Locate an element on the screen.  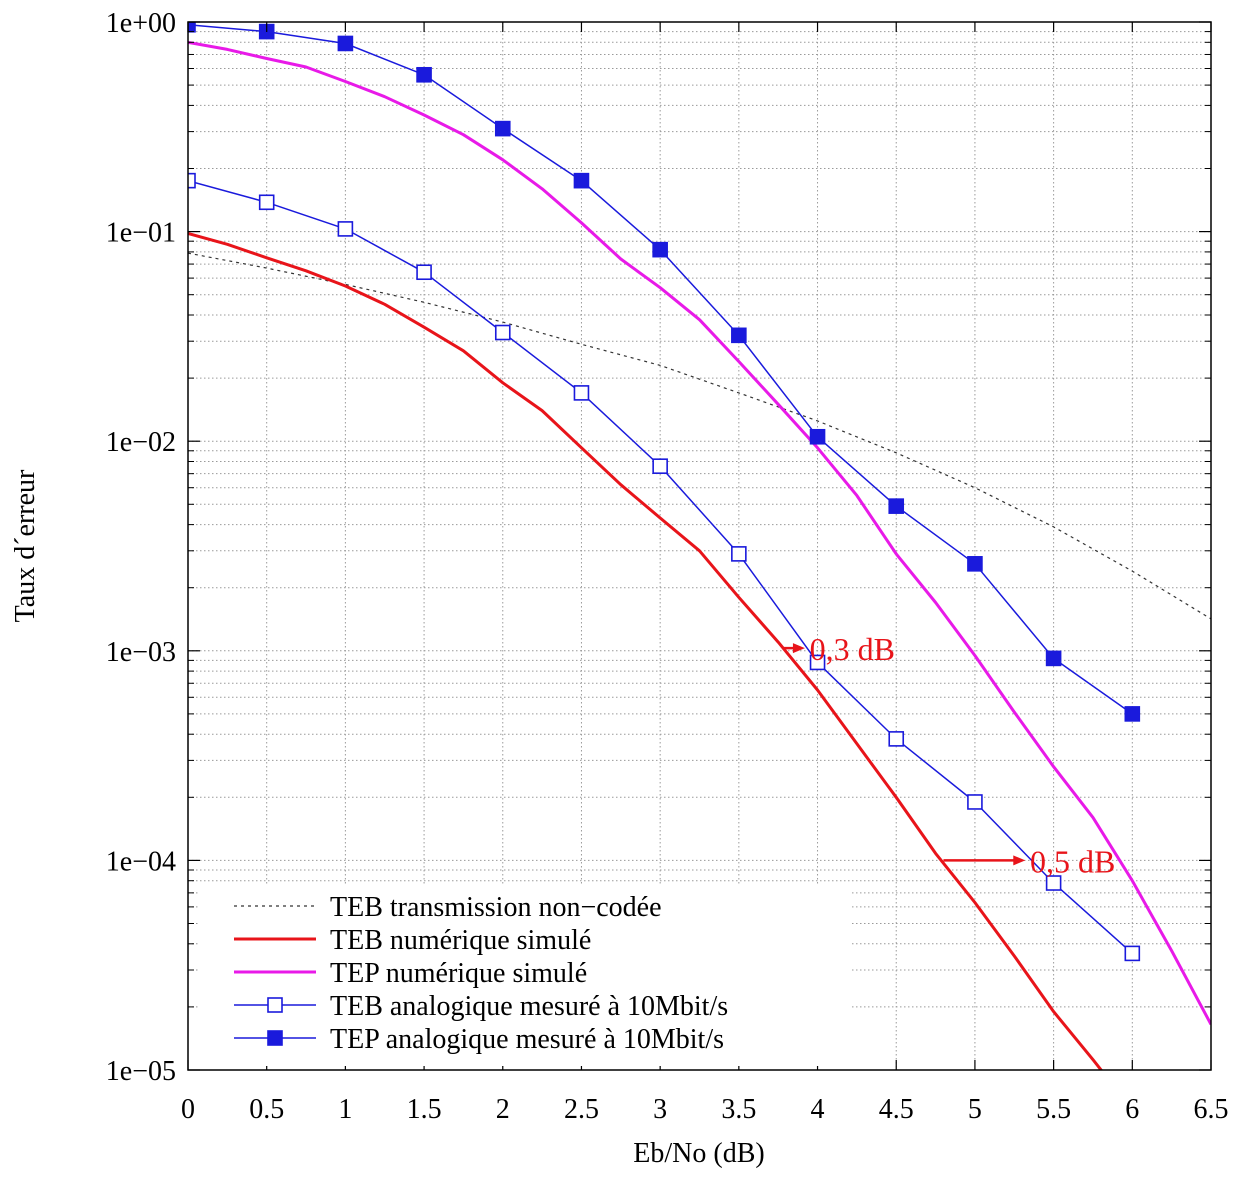
x-axis-title: Eb/No (dB) is located at coordinates (698, 1153).